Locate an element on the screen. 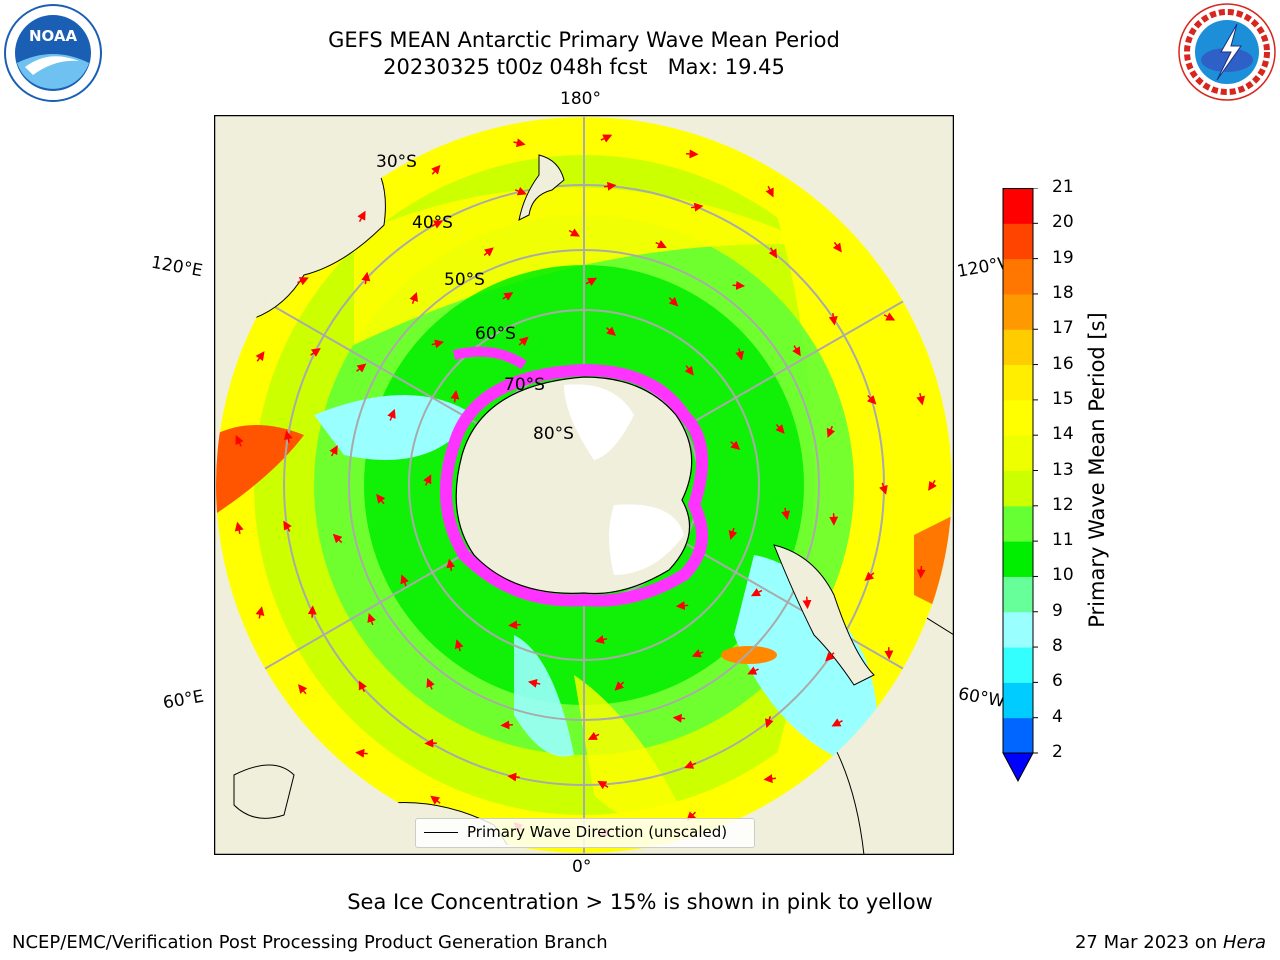 The width and height of the screenshot is (1280, 960). footer-date-text: 27 Mar 2023 on is located at coordinates (1148, 942).